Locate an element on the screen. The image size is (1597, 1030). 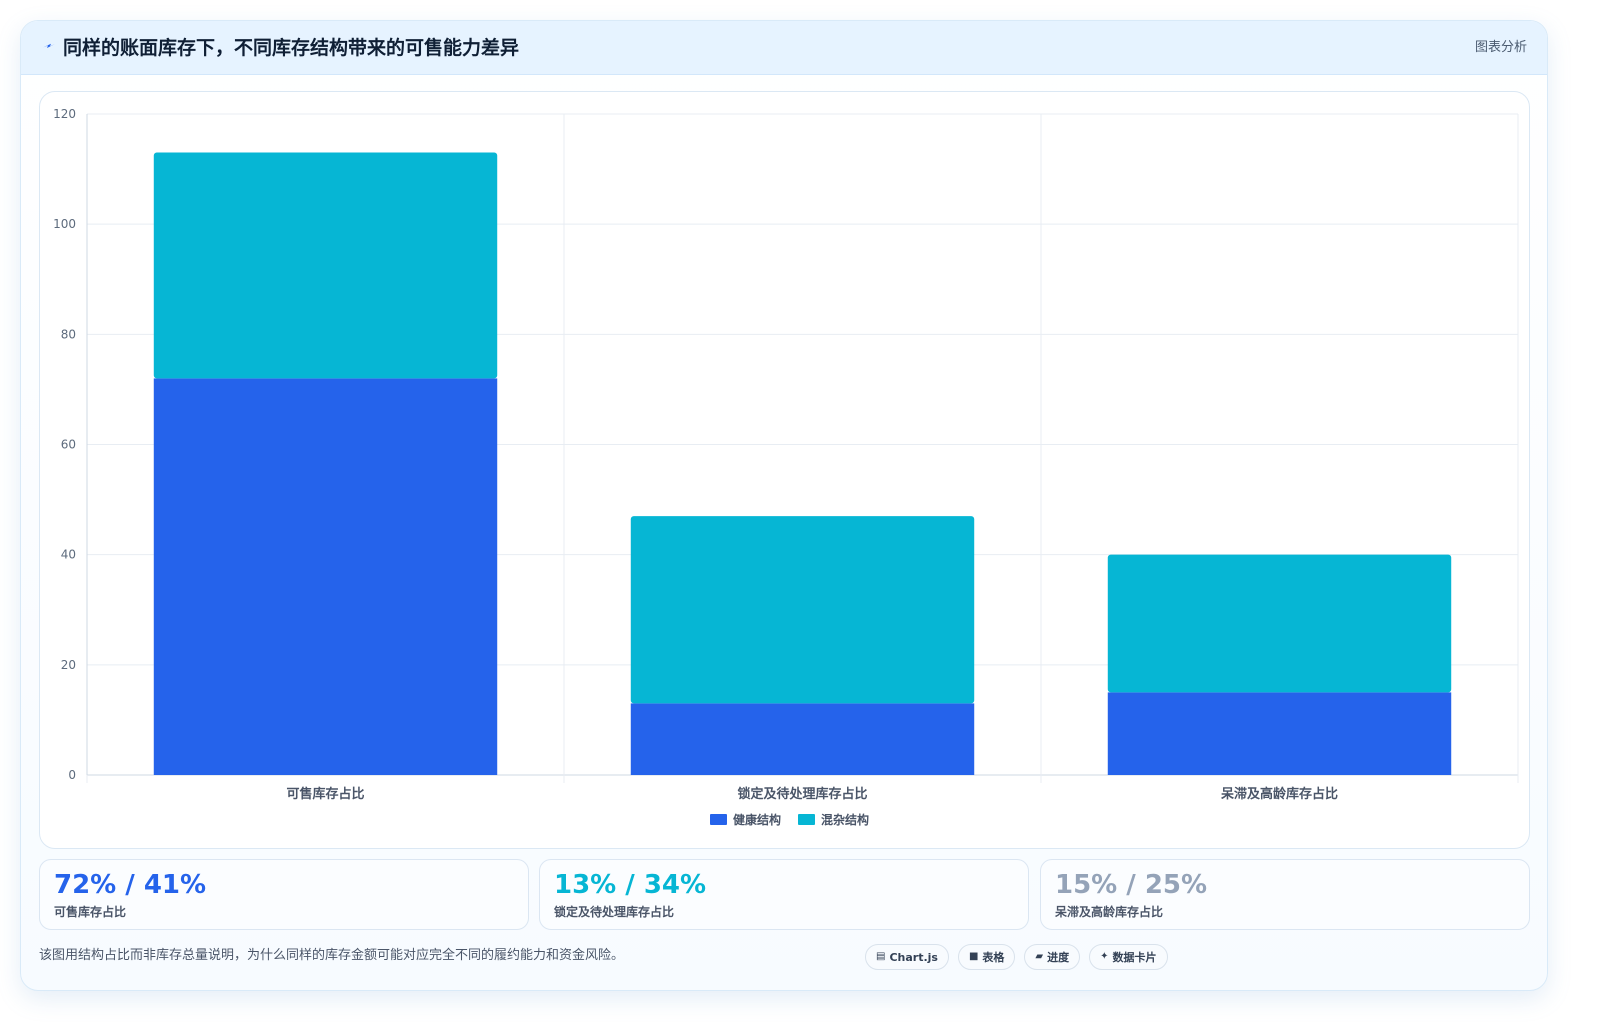
y-tick-label: 20 is located at coordinates (68, 665).